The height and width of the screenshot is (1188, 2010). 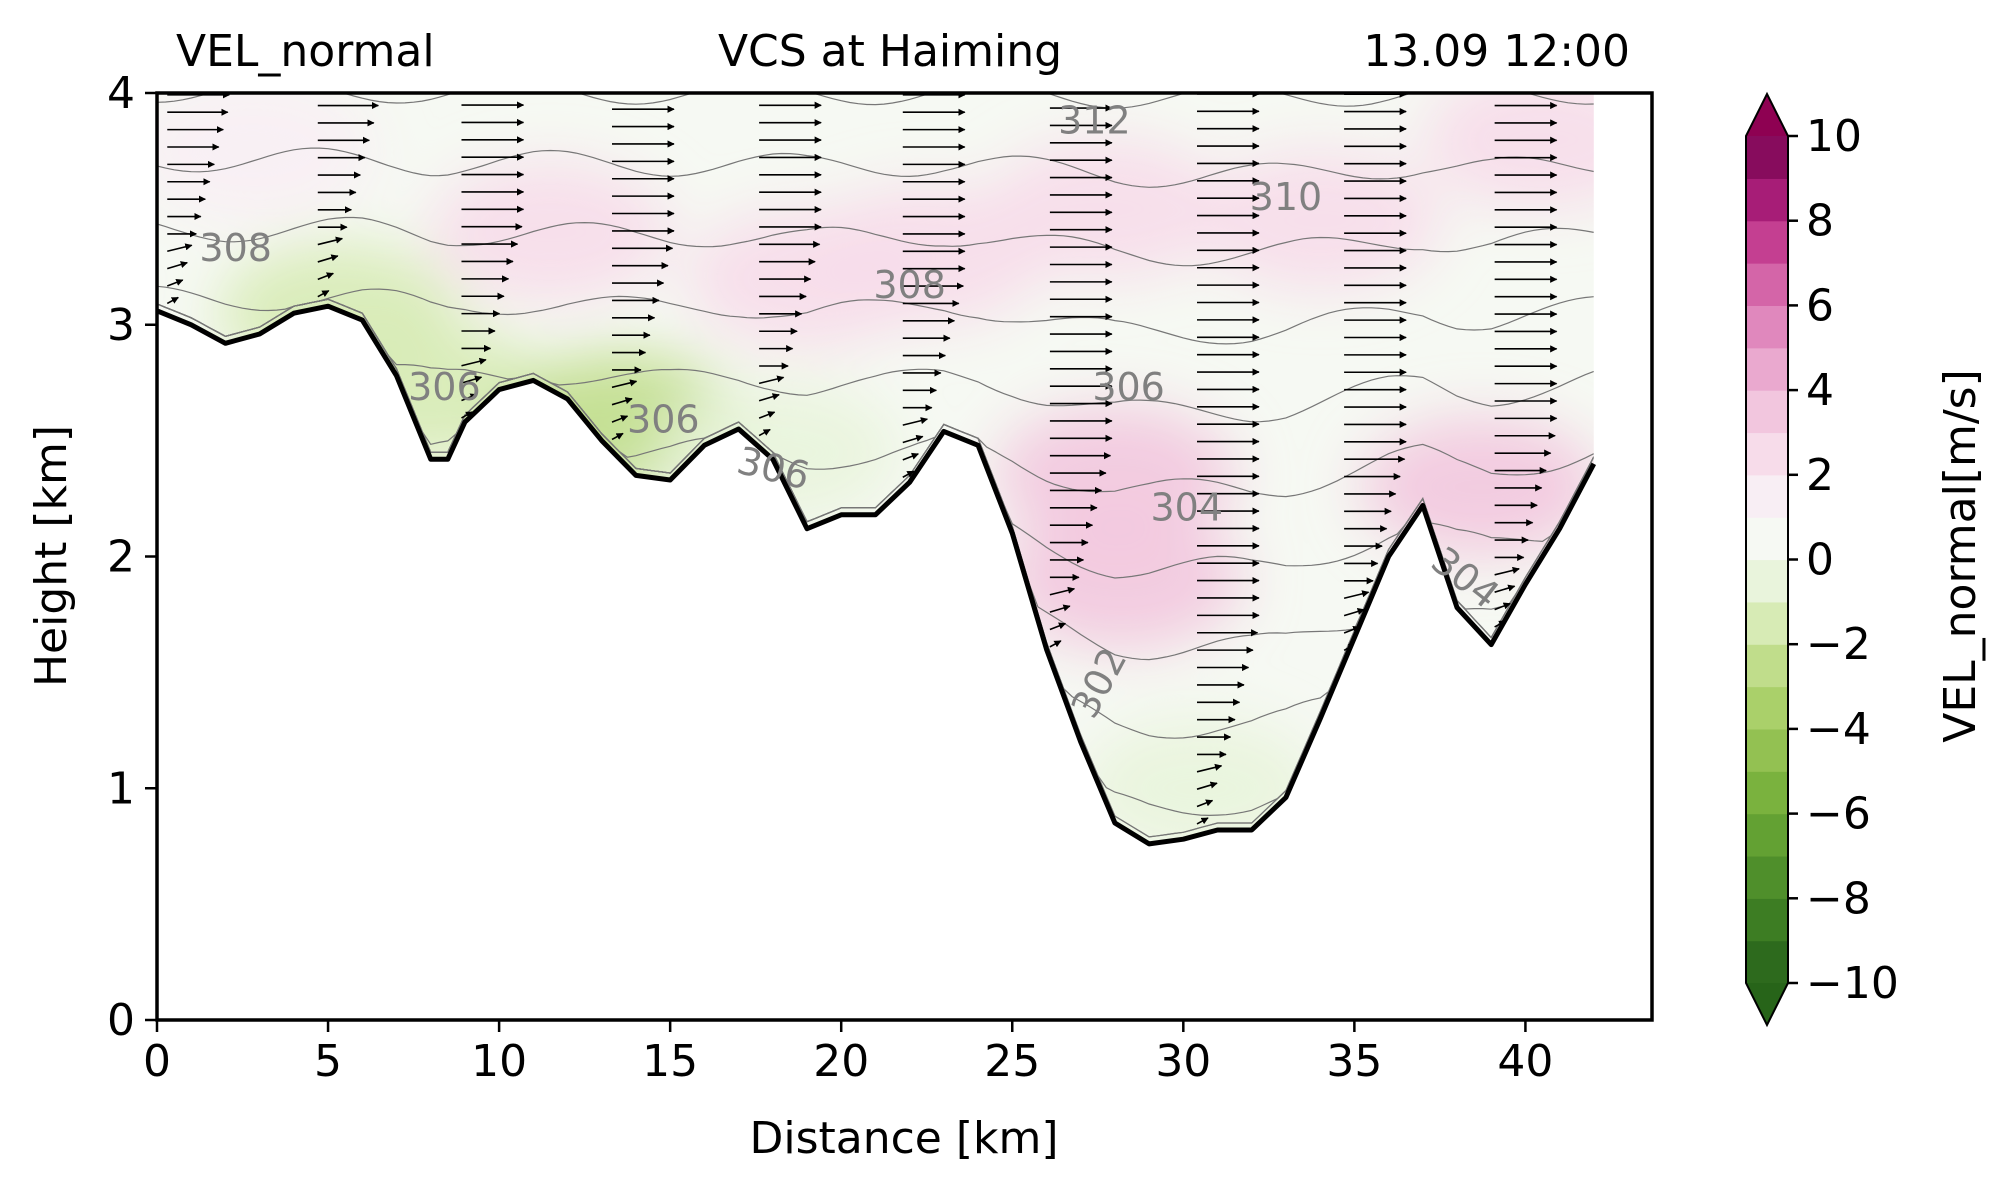 What do you see at coordinates (1525, 1061) in the screenshot?
I see `x-tick-label: 40` at bounding box center [1525, 1061].